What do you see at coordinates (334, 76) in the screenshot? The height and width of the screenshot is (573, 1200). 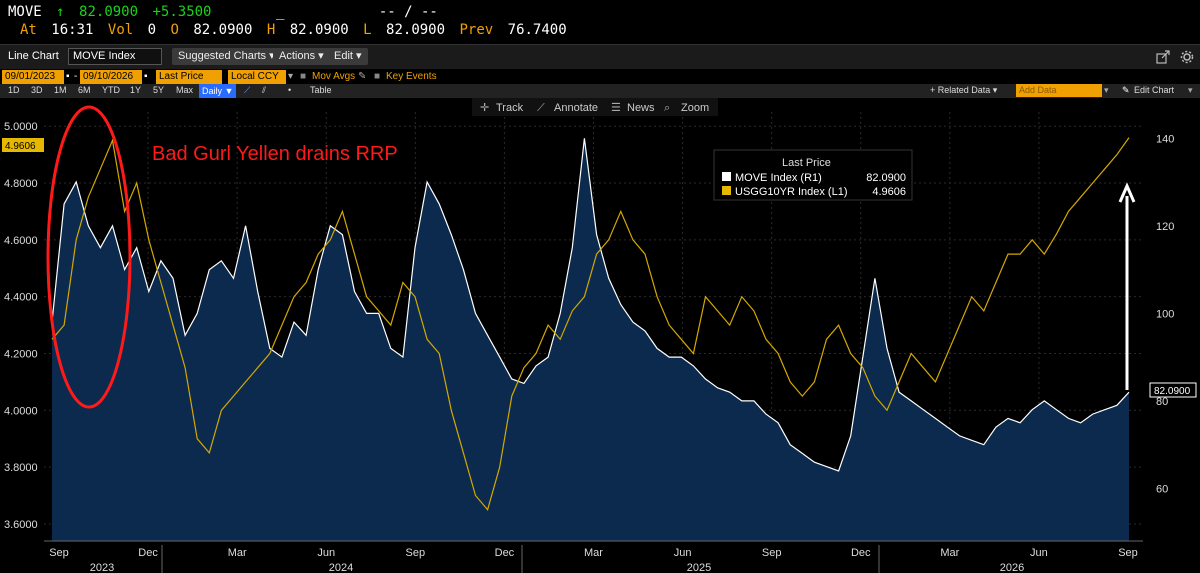 I see `mov-avgs-label: Mov Avgs` at bounding box center [334, 76].